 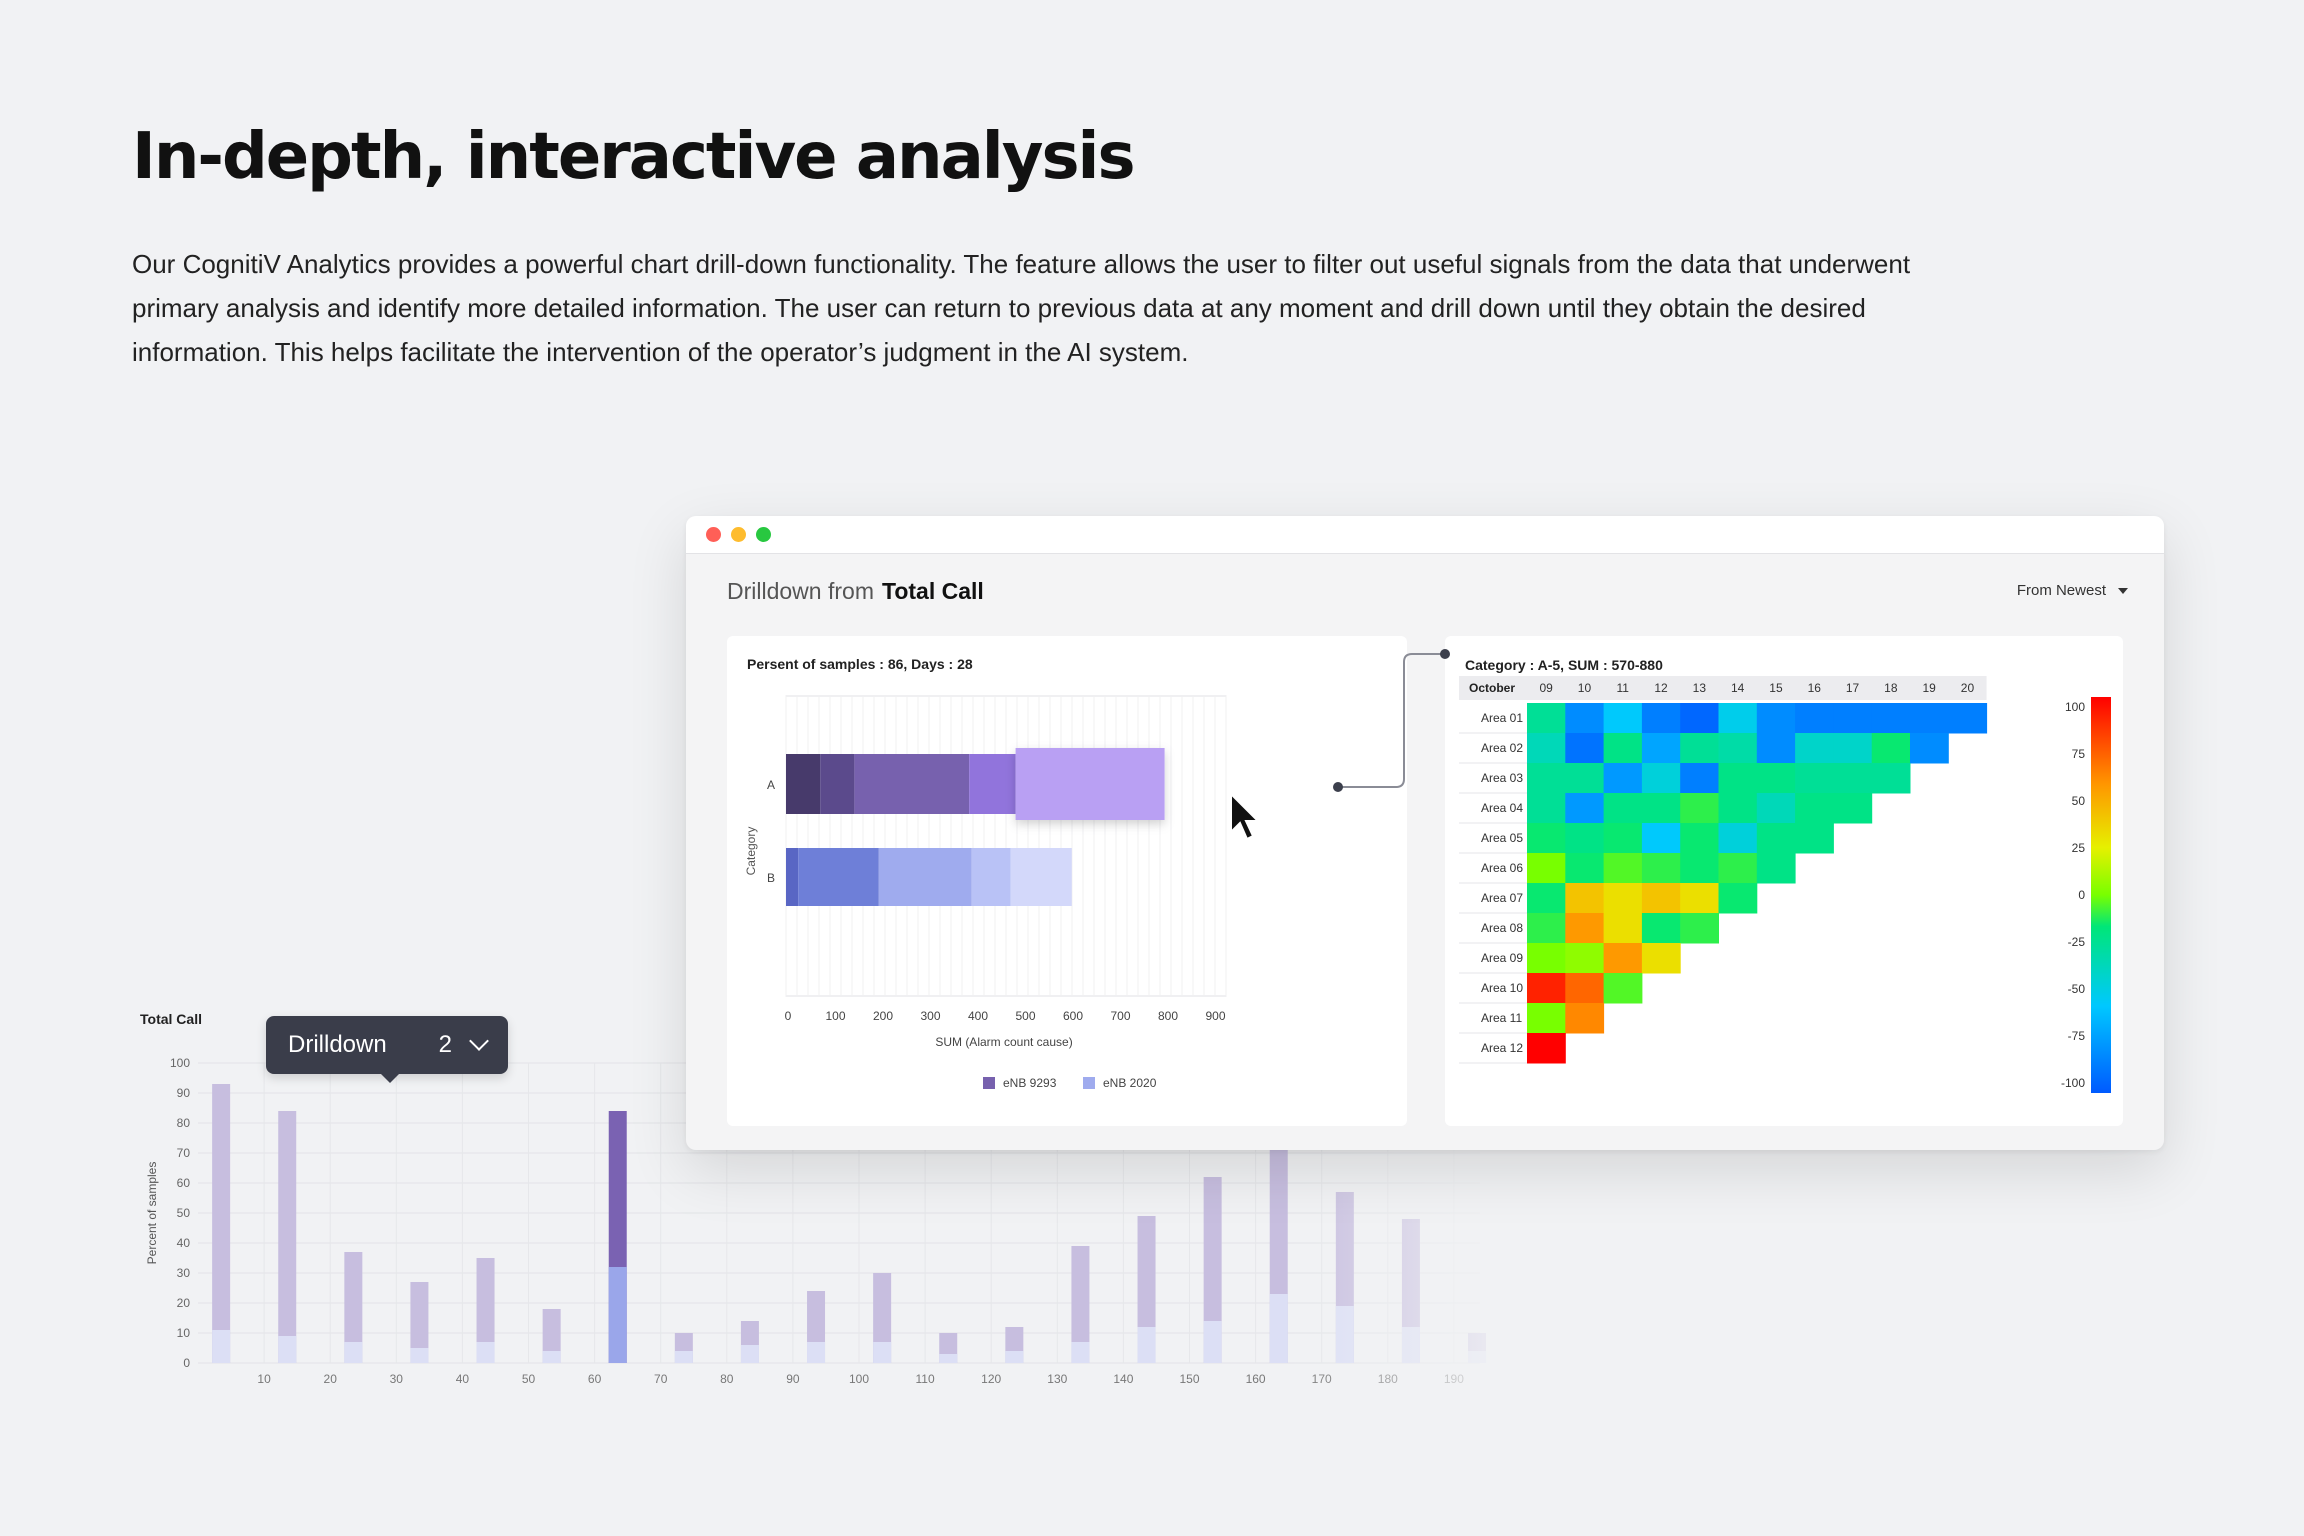 What do you see at coordinates (738, 534) in the screenshot?
I see `minimize-window-button` at bounding box center [738, 534].